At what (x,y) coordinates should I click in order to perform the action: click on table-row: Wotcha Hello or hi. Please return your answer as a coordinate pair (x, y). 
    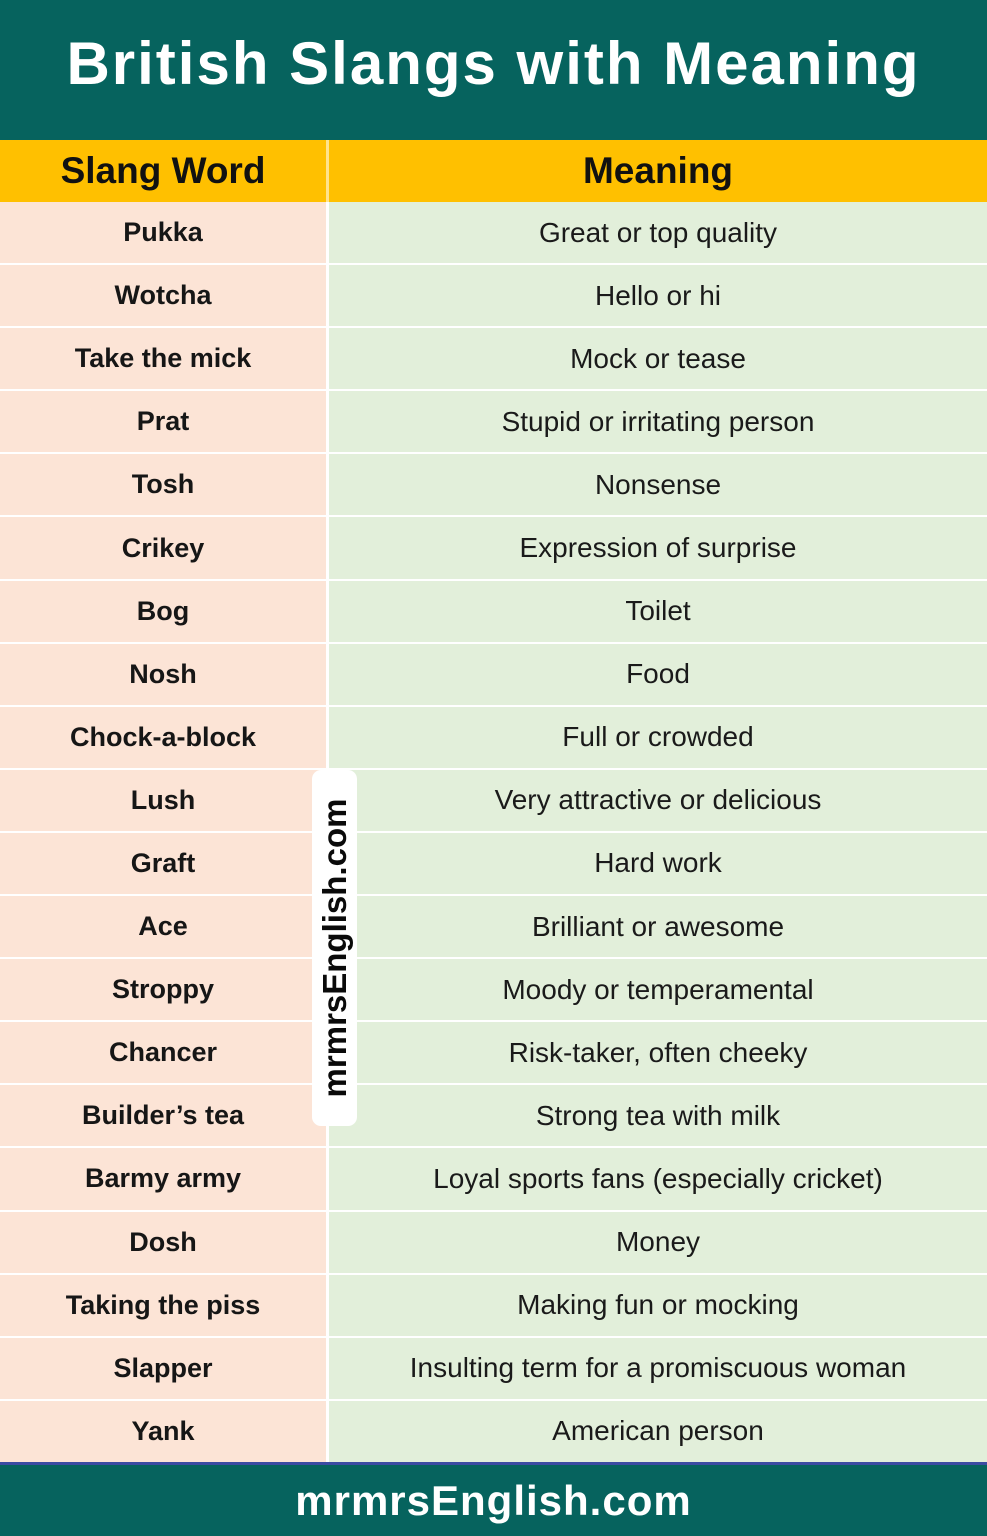
    Looking at the image, I should click on (493, 297).